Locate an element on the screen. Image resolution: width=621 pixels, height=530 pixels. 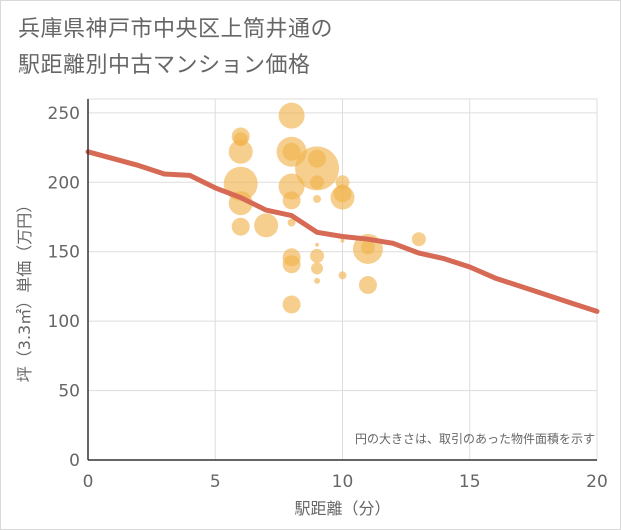
chart-title: 兵庫県神戸市中央区上筒井通の 駅距離別中古マンション価格 is located at coordinates (298, 48).